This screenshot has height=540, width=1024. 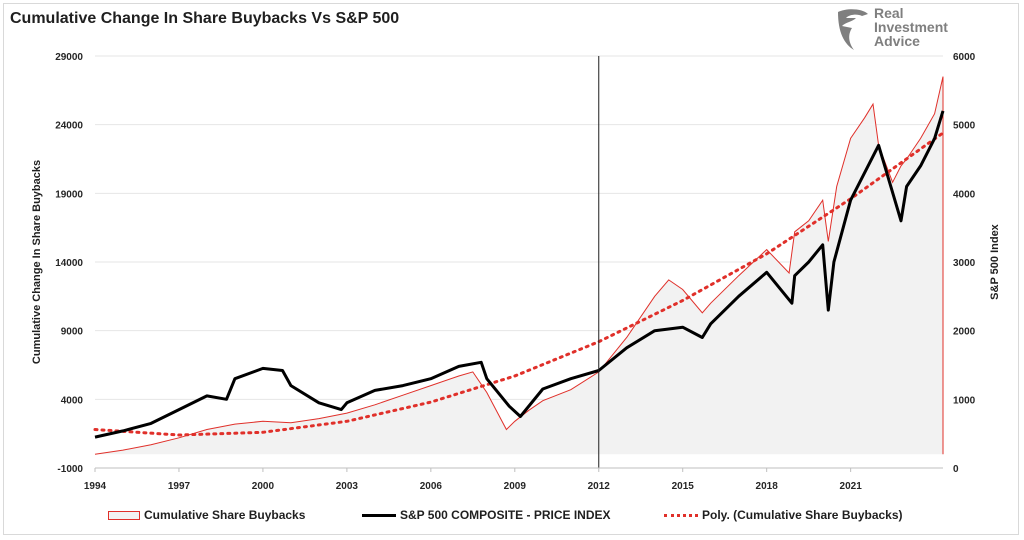 I want to click on legend-item-spx: S&P 500 COMPOSITE - PRICE INDEX, so click(x=486, y=515).